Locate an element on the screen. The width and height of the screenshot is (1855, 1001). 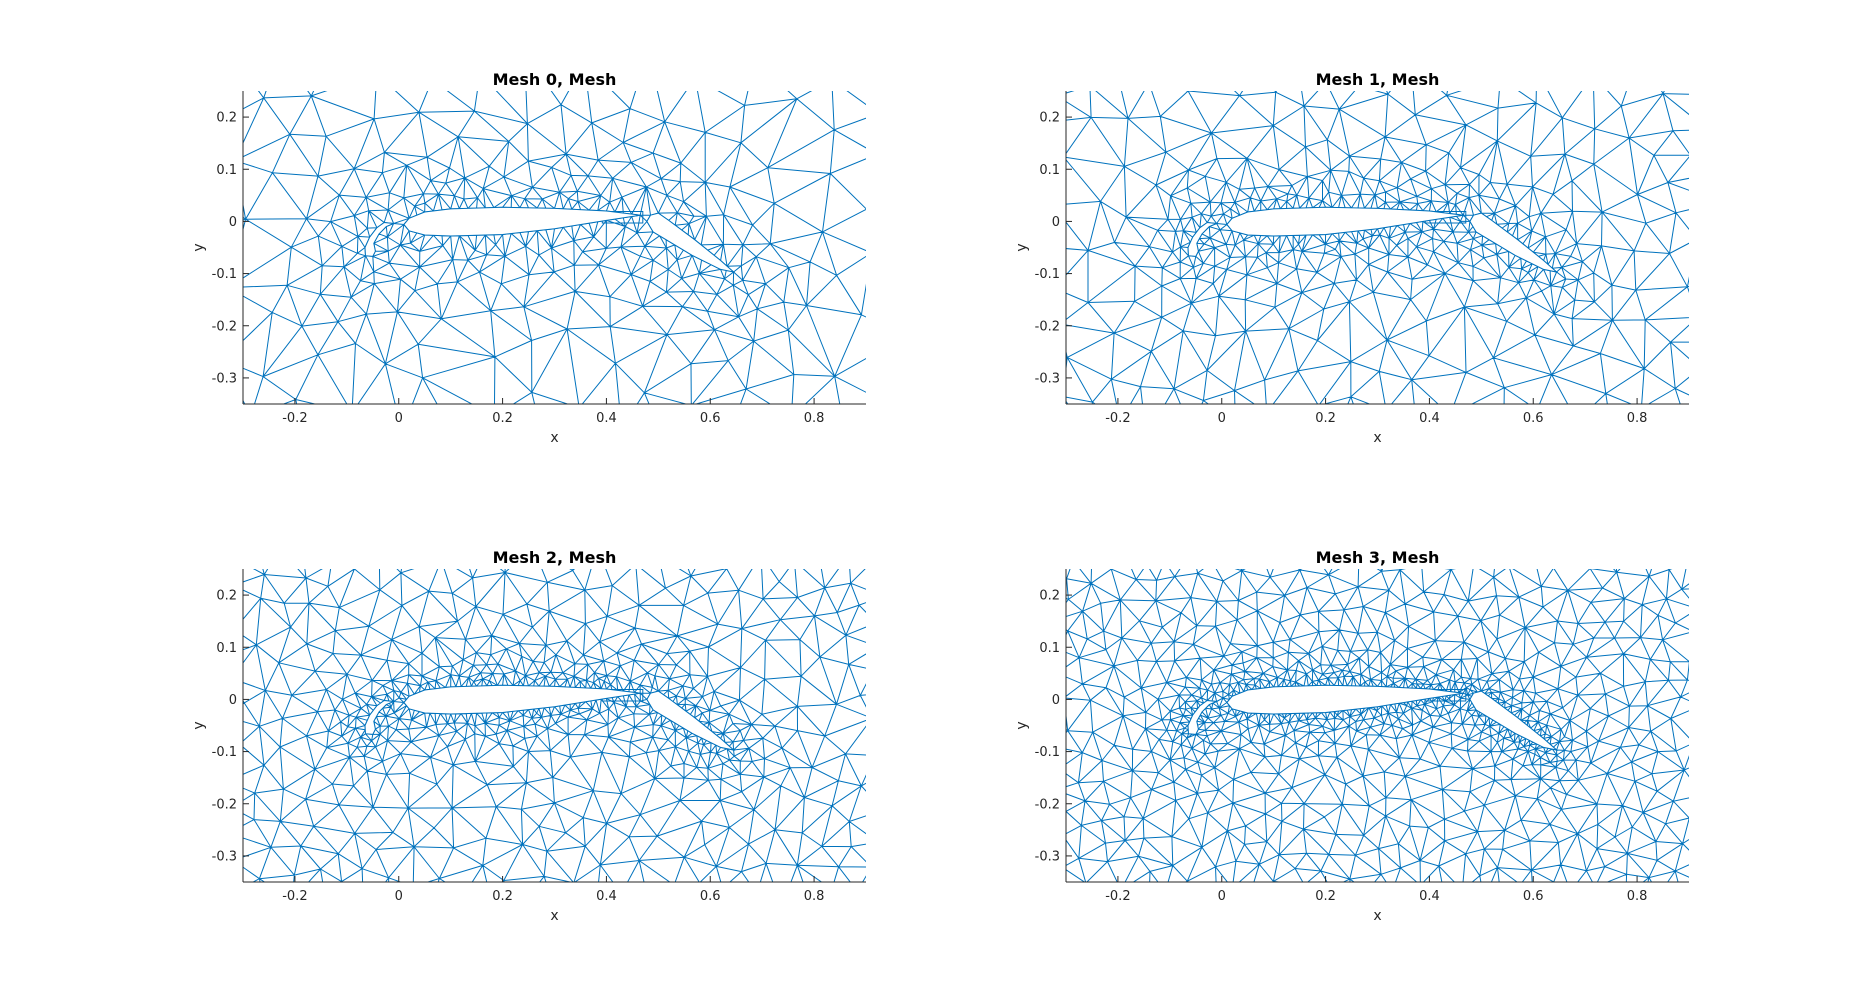
axis-ticks-2: -0.2 0 0.2 0.4 0.6 0.8 -0.3 -0.2 -0.1 0 0.1 0.2 is located at coordinates (539, 736).